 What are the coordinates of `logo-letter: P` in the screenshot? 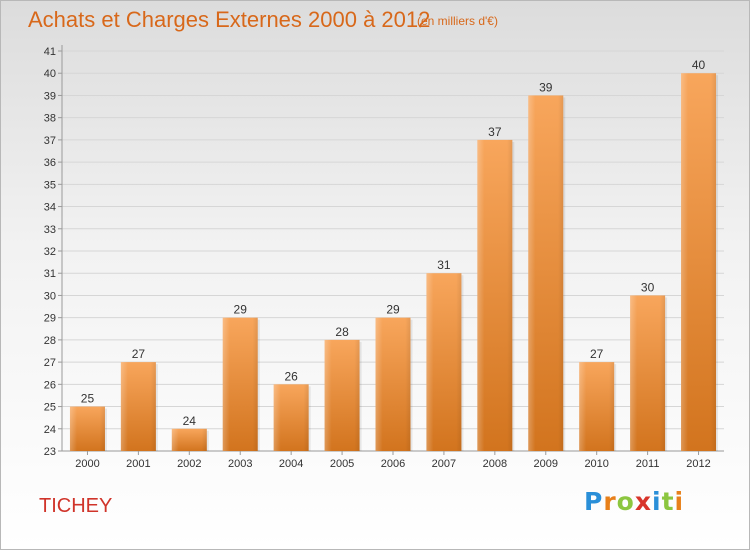 It's located at (594, 501).